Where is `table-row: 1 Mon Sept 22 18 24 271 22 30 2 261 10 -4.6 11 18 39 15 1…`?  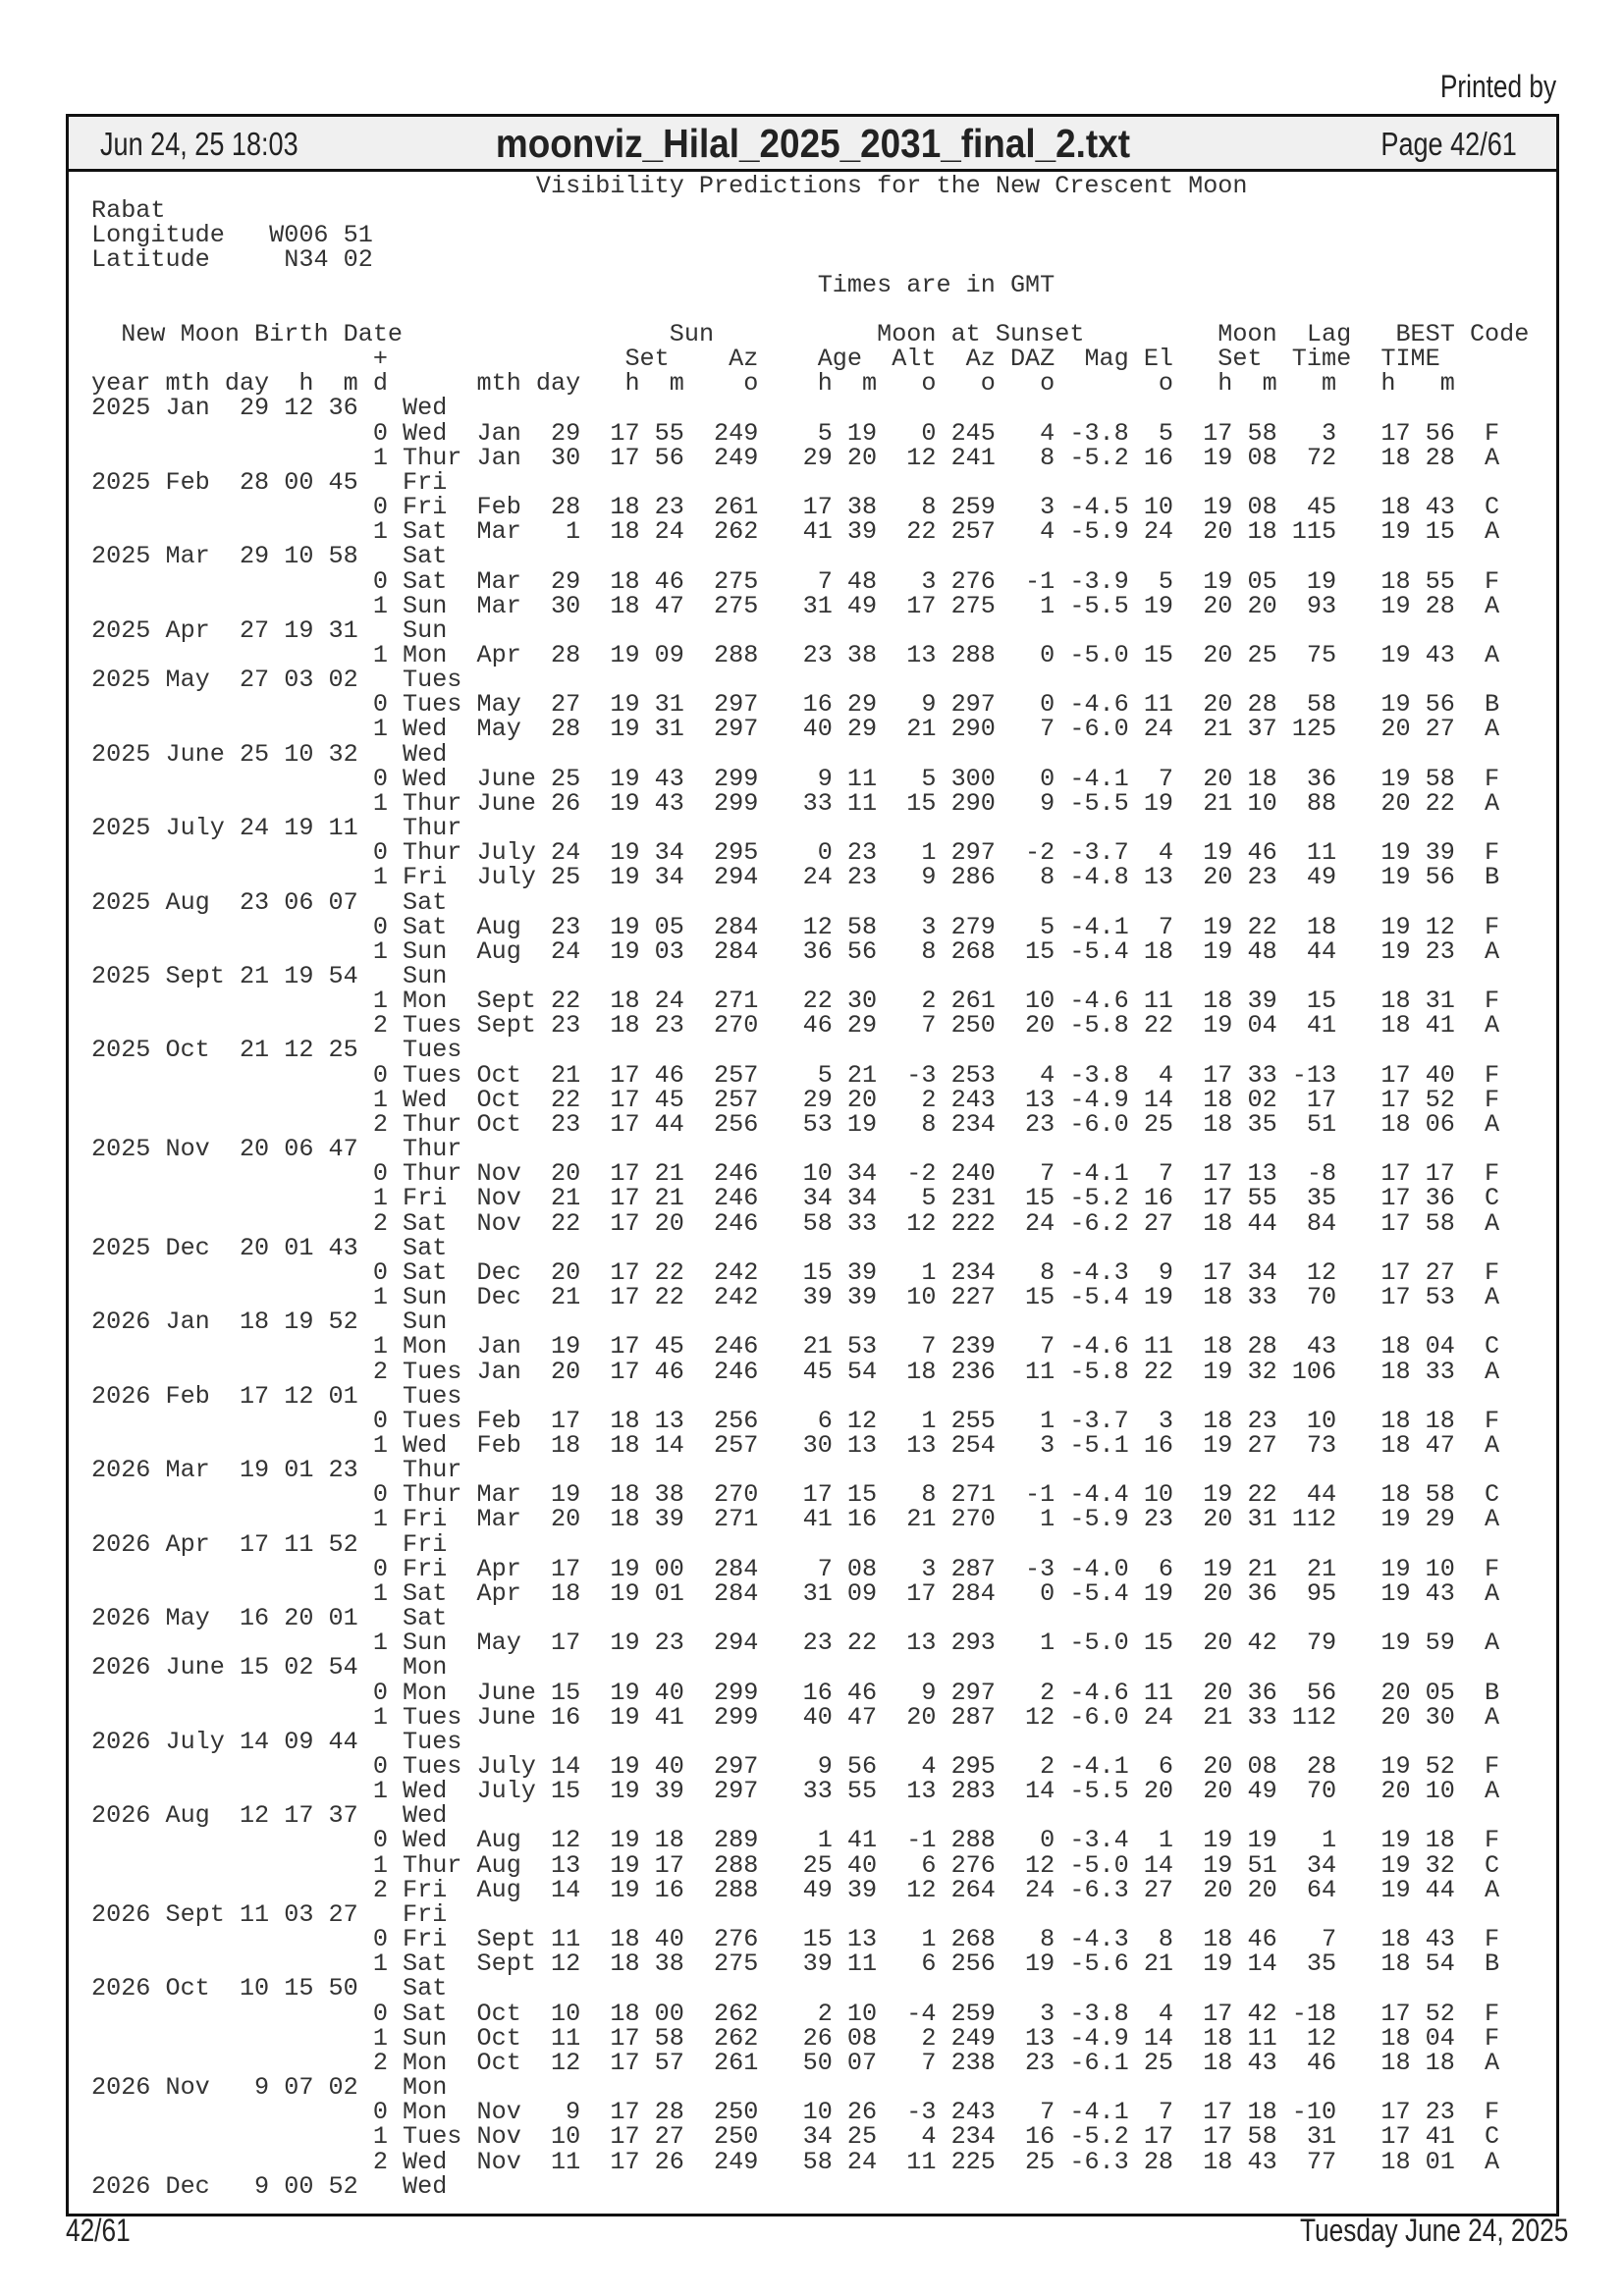
table-row: 1 Mon Sept 22 18 24 271 22 30 2 261 10 -4.6 11 18 39 15 1… is located at coordinates (817, 1001).